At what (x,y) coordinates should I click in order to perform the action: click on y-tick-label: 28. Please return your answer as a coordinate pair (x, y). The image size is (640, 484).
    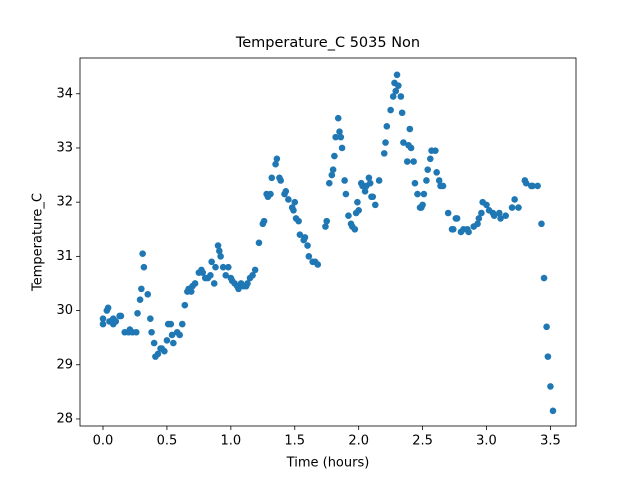
    Looking at the image, I should click on (64, 418).